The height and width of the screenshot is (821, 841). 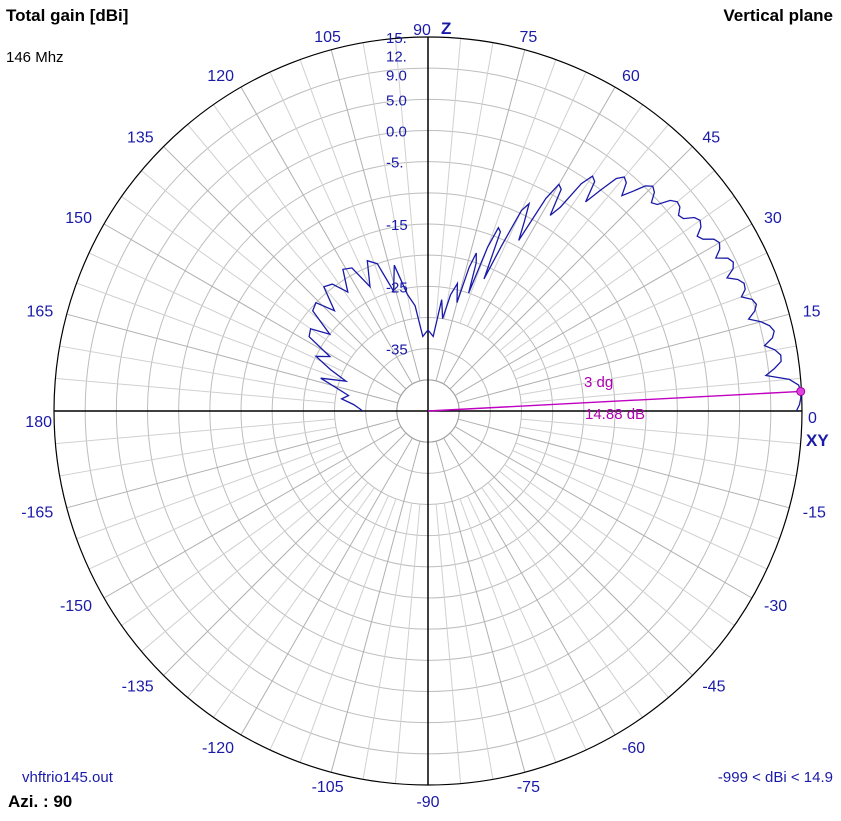 What do you see at coordinates (37, 512) in the screenshot?
I see `angle-label: -165` at bounding box center [37, 512].